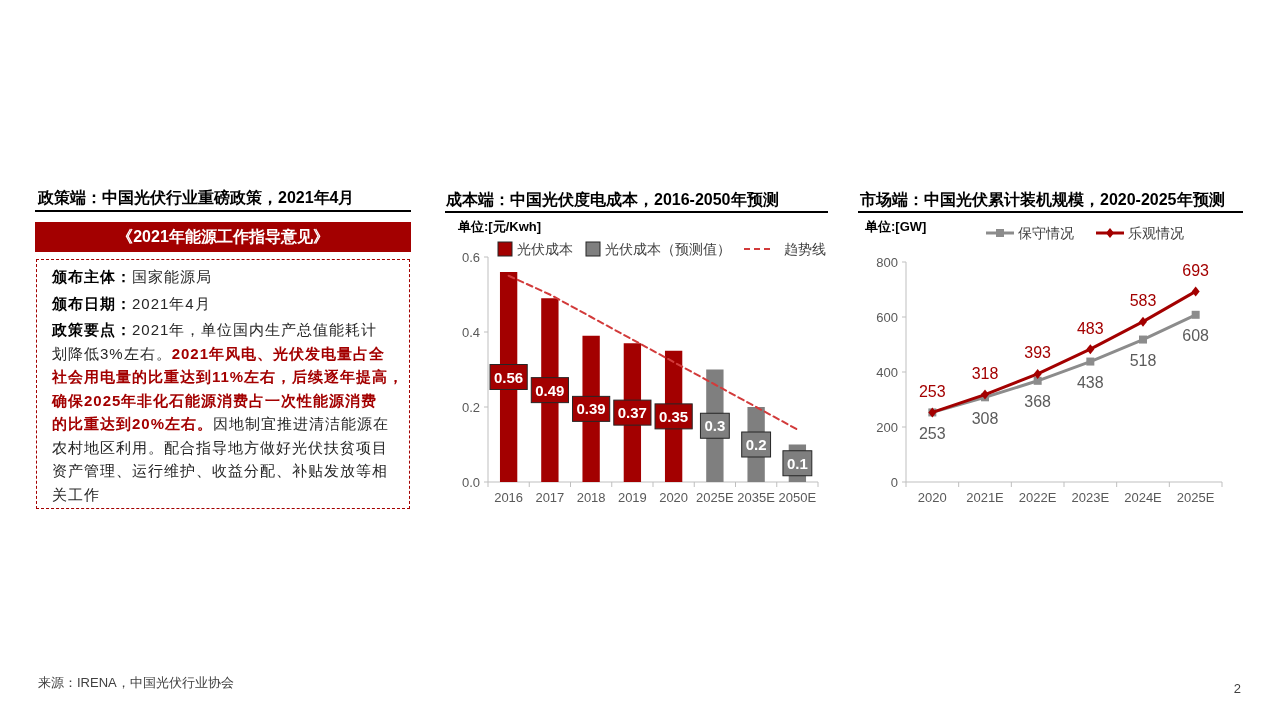 Image resolution: width=1280 pixels, height=720 pixels. I want to click on chart-title: 成本端：中国光伏度电成本，2016-2050年预测, so click(612, 199).